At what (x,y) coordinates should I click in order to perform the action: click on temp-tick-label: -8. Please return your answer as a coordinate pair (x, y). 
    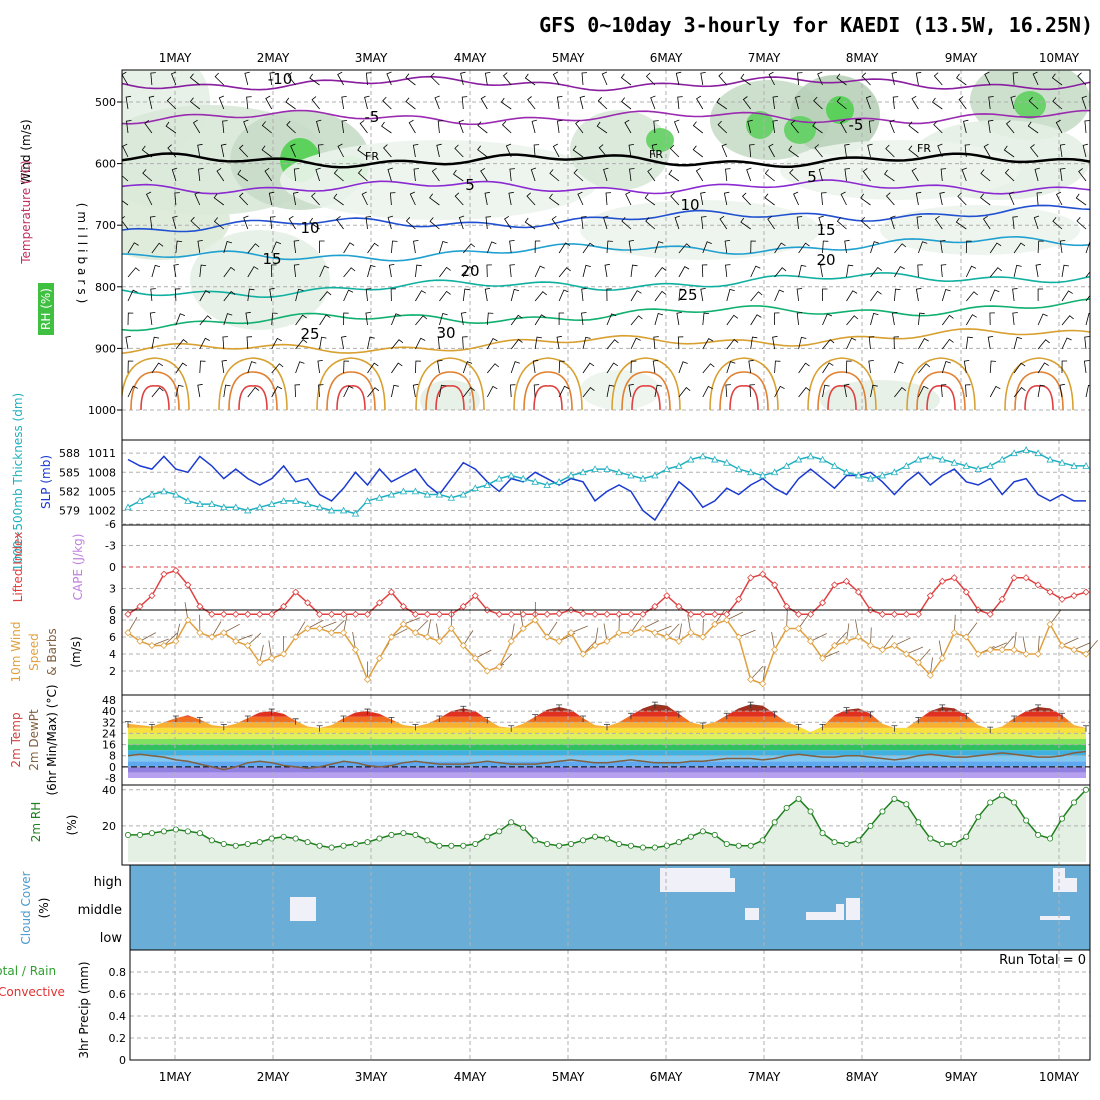
    Looking at the image, I should click on (110, 778).